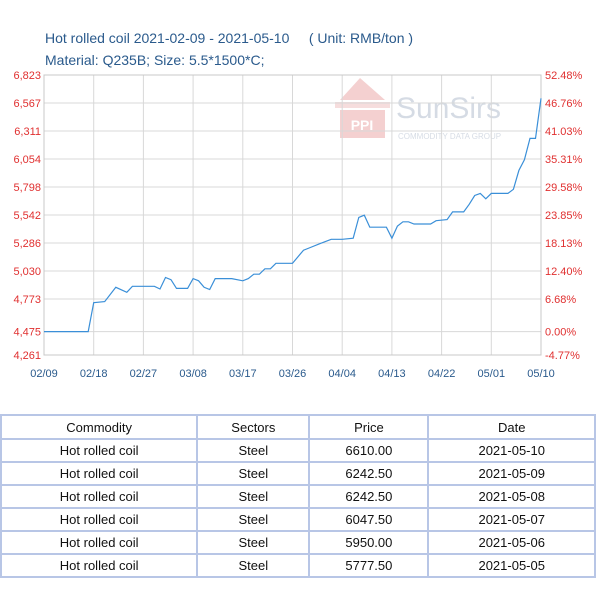  What do you see at coordinates (369, 427) in the screenshot?
I see `header-price: Price` at bounding box center [369, 427].